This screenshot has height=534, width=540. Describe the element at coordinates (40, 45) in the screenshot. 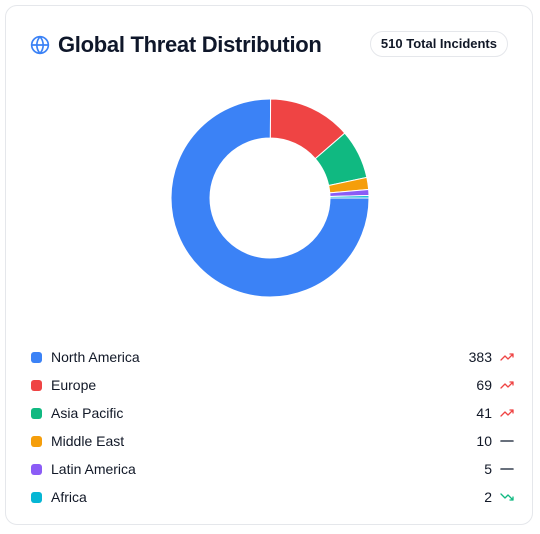

I see `globe-icon` at that location.